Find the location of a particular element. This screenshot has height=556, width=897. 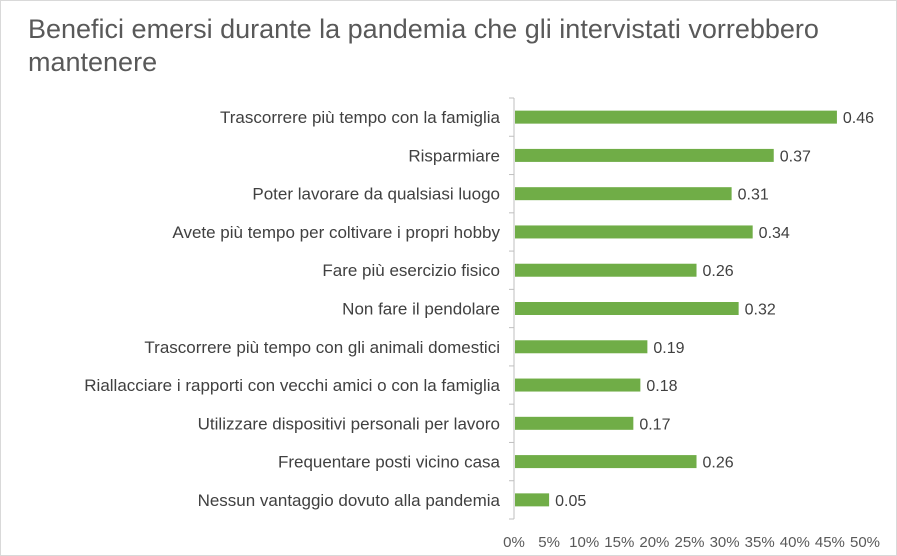

value-label: 0.19 is located at coordinates (668, 348).